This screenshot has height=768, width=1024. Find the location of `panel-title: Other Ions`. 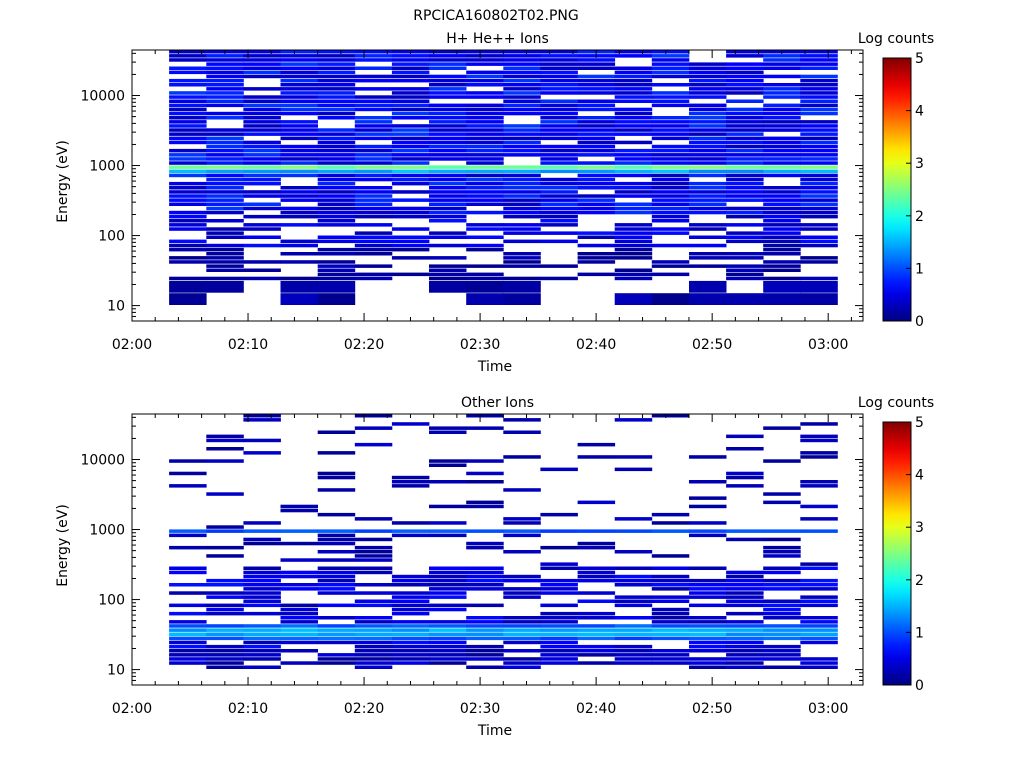

panel-title: Other Ions is located at coordinates (497, 403).